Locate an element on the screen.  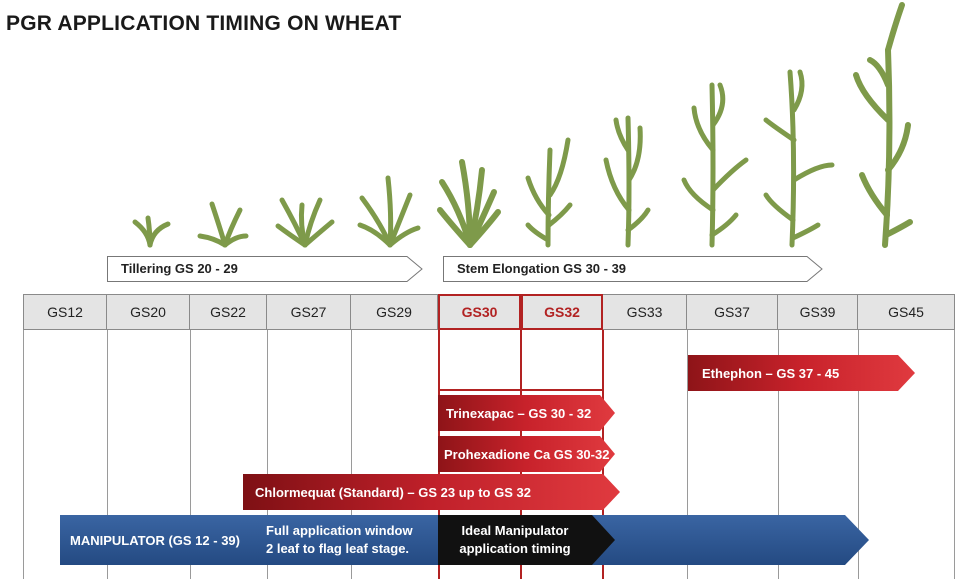
manipulator-window-line1: Full application window is located at coordinates (339, 530).